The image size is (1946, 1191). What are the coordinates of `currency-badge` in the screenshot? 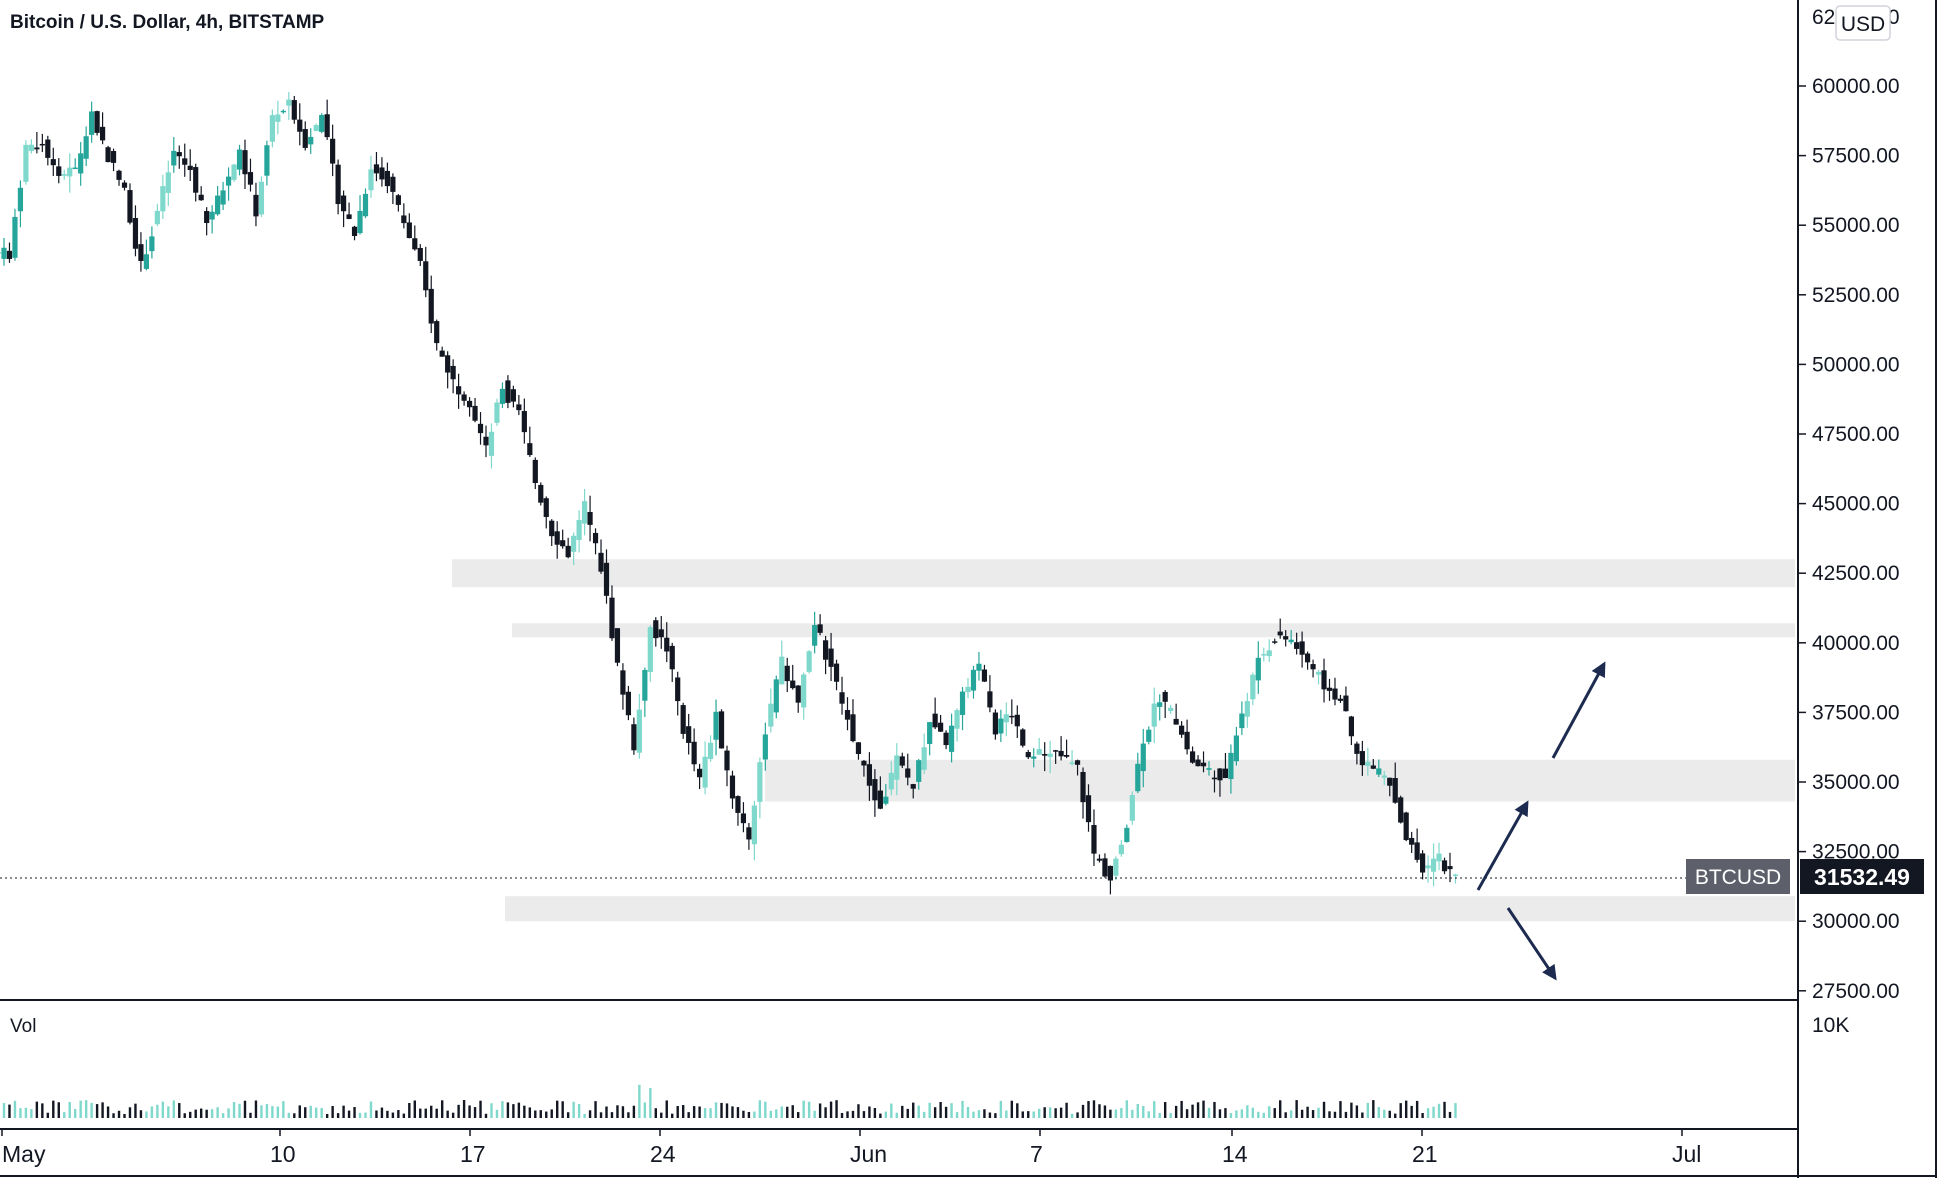 It's located at (1863, 23).